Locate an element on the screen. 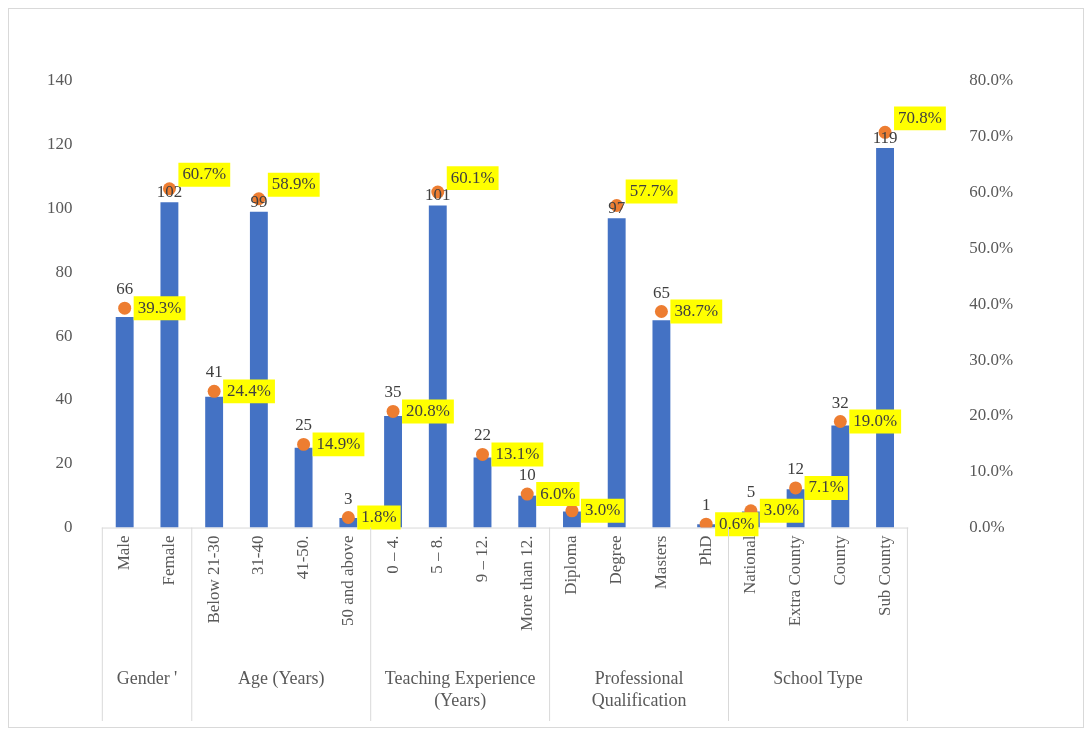 The image size is (1092, 740). text: Age (Years) is located at coordinates (281, 678).